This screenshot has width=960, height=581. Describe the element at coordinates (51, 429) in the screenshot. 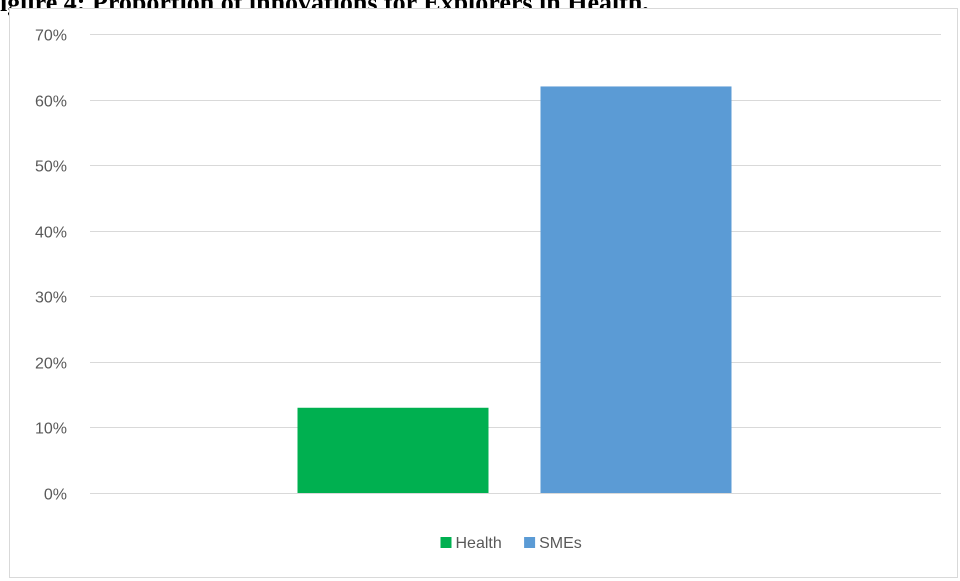

I see `y-tick-label: 10%` at that location.